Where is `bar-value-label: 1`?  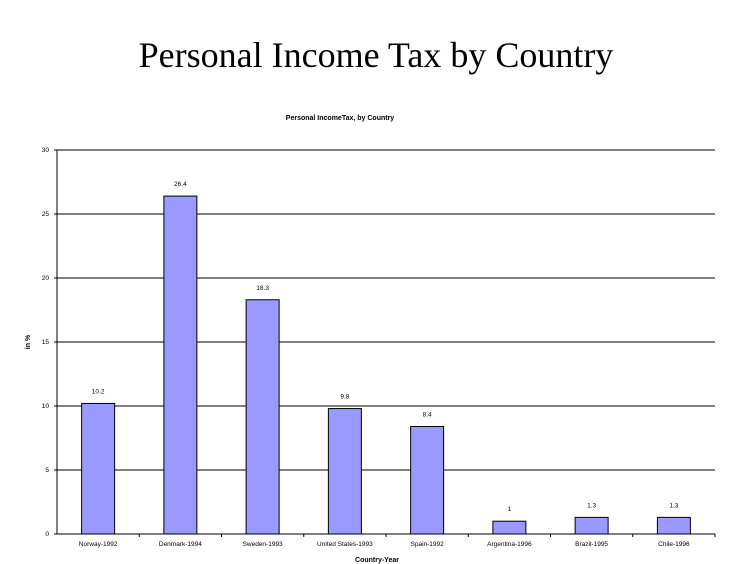 bar-value-label: 1 is located at coordinates (510, 509).